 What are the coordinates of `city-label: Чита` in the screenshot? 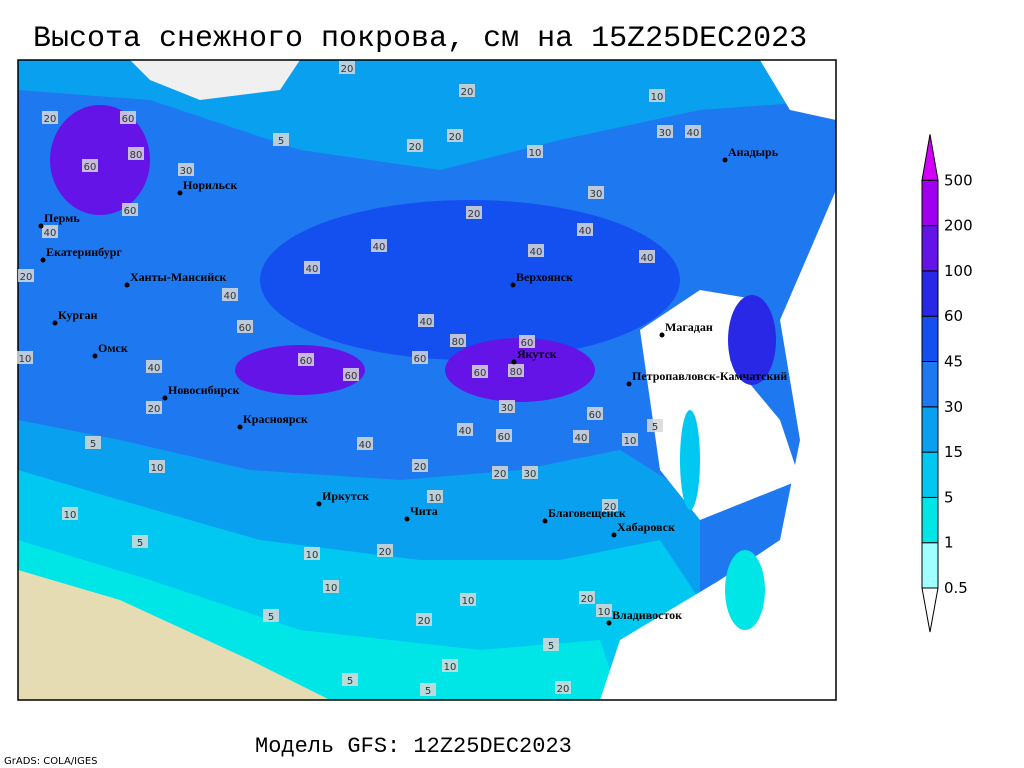 It's located at (424, 511).